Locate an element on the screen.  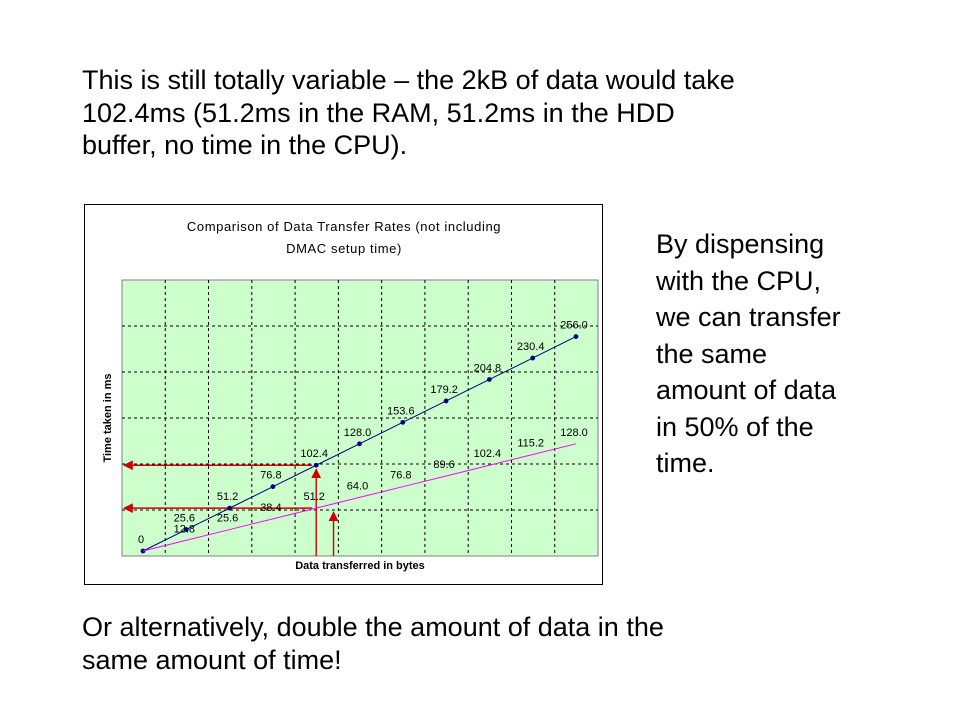
series-2-data-label: 128.0 is located at coordinates (574, 433).